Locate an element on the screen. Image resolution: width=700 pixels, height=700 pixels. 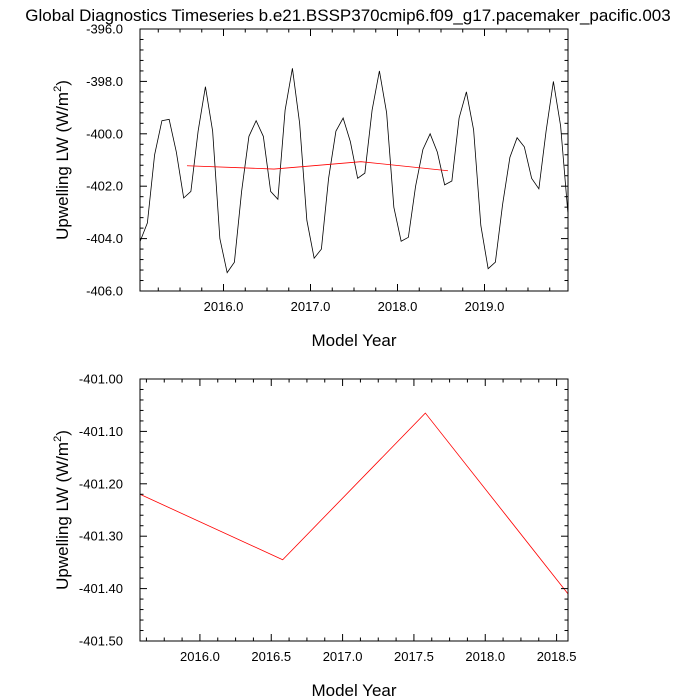
y-tick-label-top-2: -402.0 is located at coordinates (104, 186).